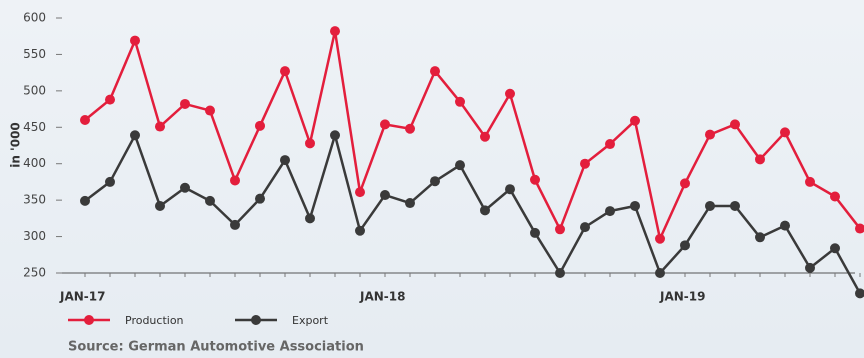 This screenshot has width=864, height=358. What do you see at coordinates (34, 127) in the screenshot?
I see `y-tick-label: 450` at bounding box center [34, 127].